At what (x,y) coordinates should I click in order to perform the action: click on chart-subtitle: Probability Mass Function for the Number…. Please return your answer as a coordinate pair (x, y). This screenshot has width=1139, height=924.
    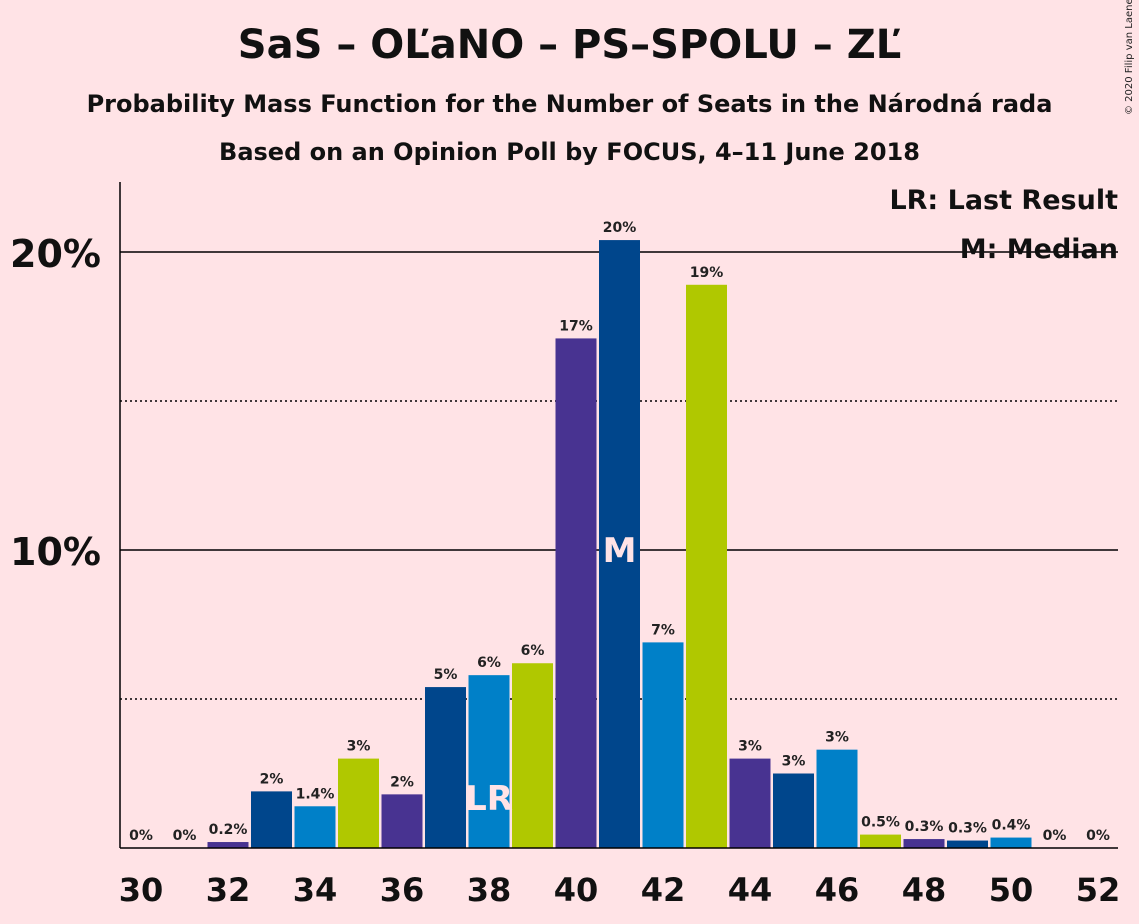
    Looking at the image, I should click on (569, 104).